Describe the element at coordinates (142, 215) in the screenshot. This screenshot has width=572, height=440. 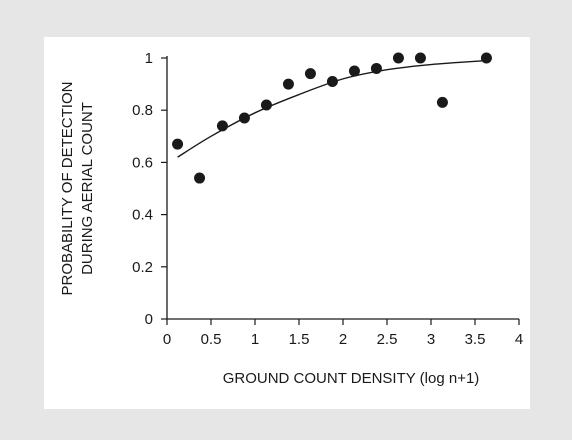
I see `y-tick-label: 0.4` at that location.